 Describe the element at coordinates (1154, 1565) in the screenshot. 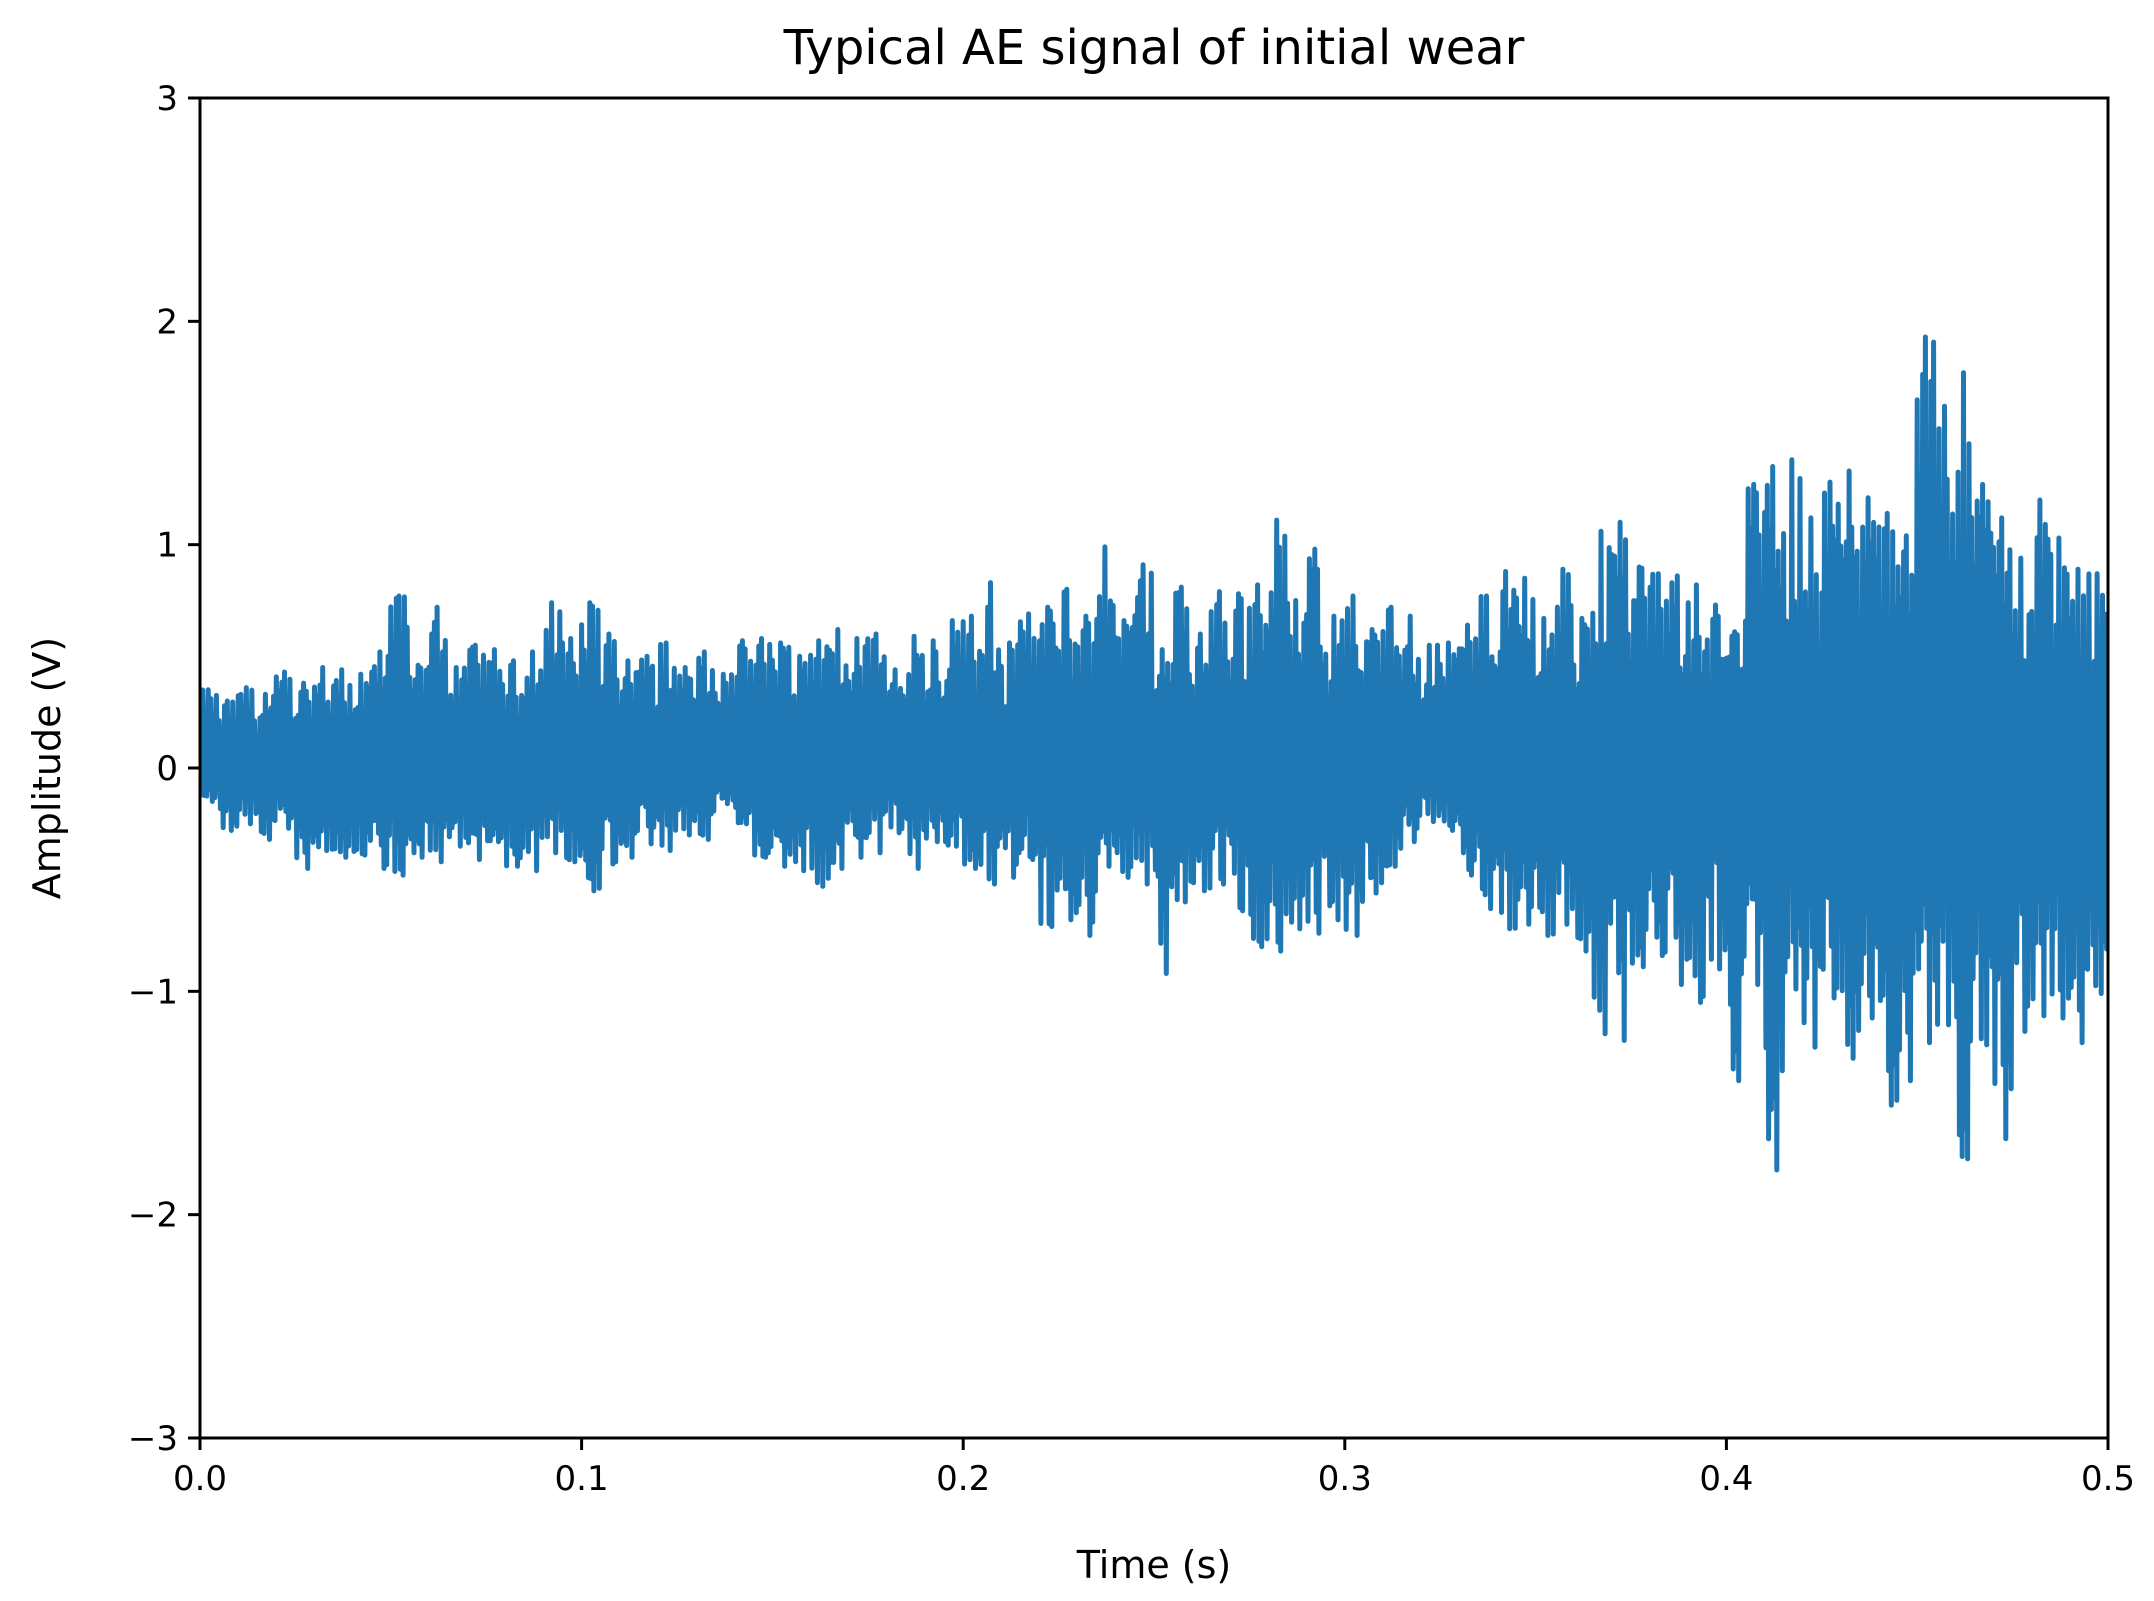

I see `x-axis-title: Time (s)` at that location.